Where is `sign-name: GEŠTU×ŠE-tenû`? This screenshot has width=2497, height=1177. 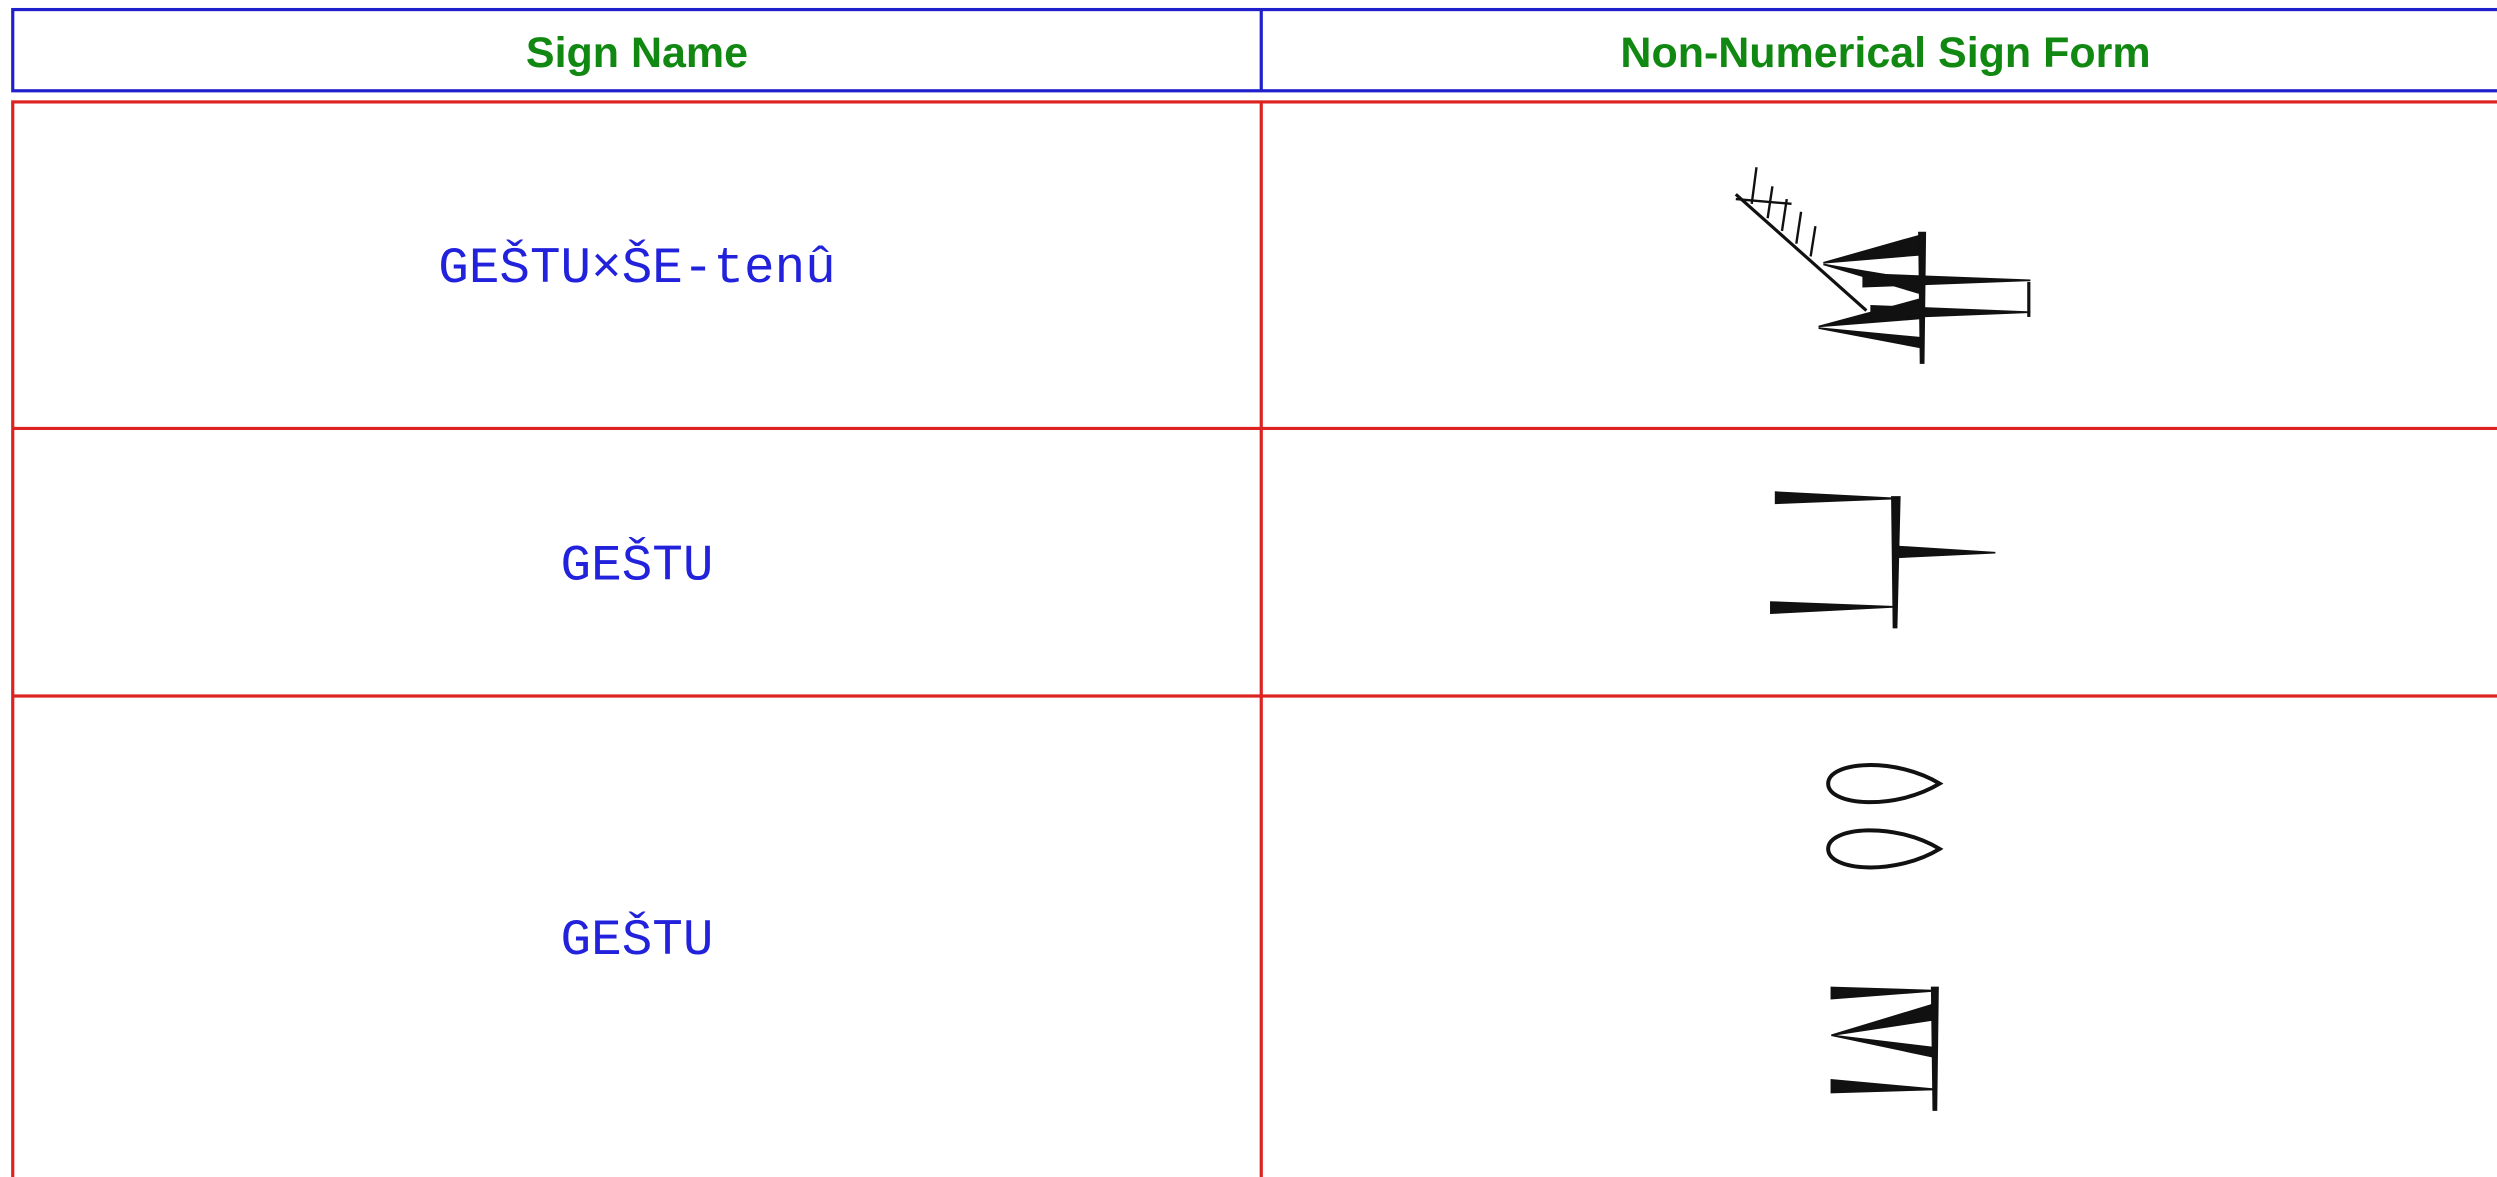
sign-name: GEŠTU×ŠE-tenû is located at coordinates (636, 268).